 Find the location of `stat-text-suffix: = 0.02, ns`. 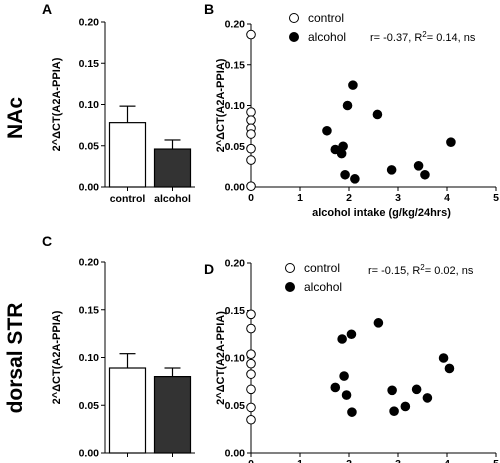

stat-text-suffix: = 0.02, ns is located at coordinates (449, 271).